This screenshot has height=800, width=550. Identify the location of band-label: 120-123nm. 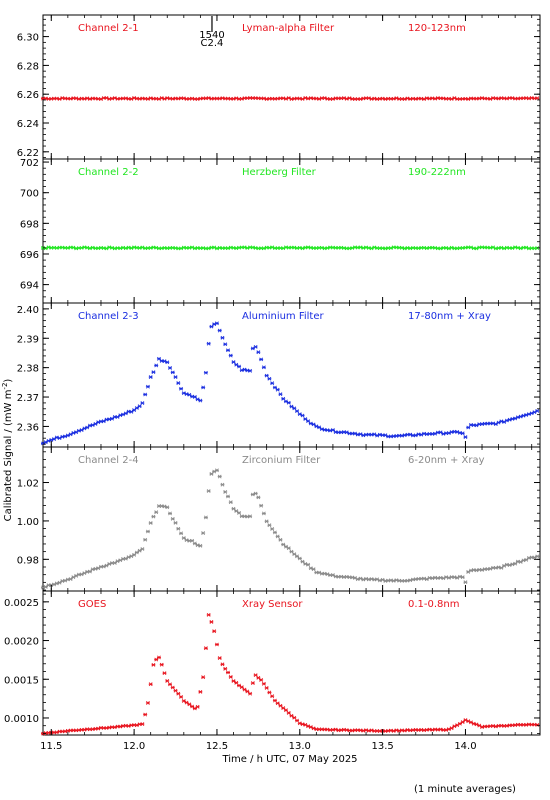
(437, 28).